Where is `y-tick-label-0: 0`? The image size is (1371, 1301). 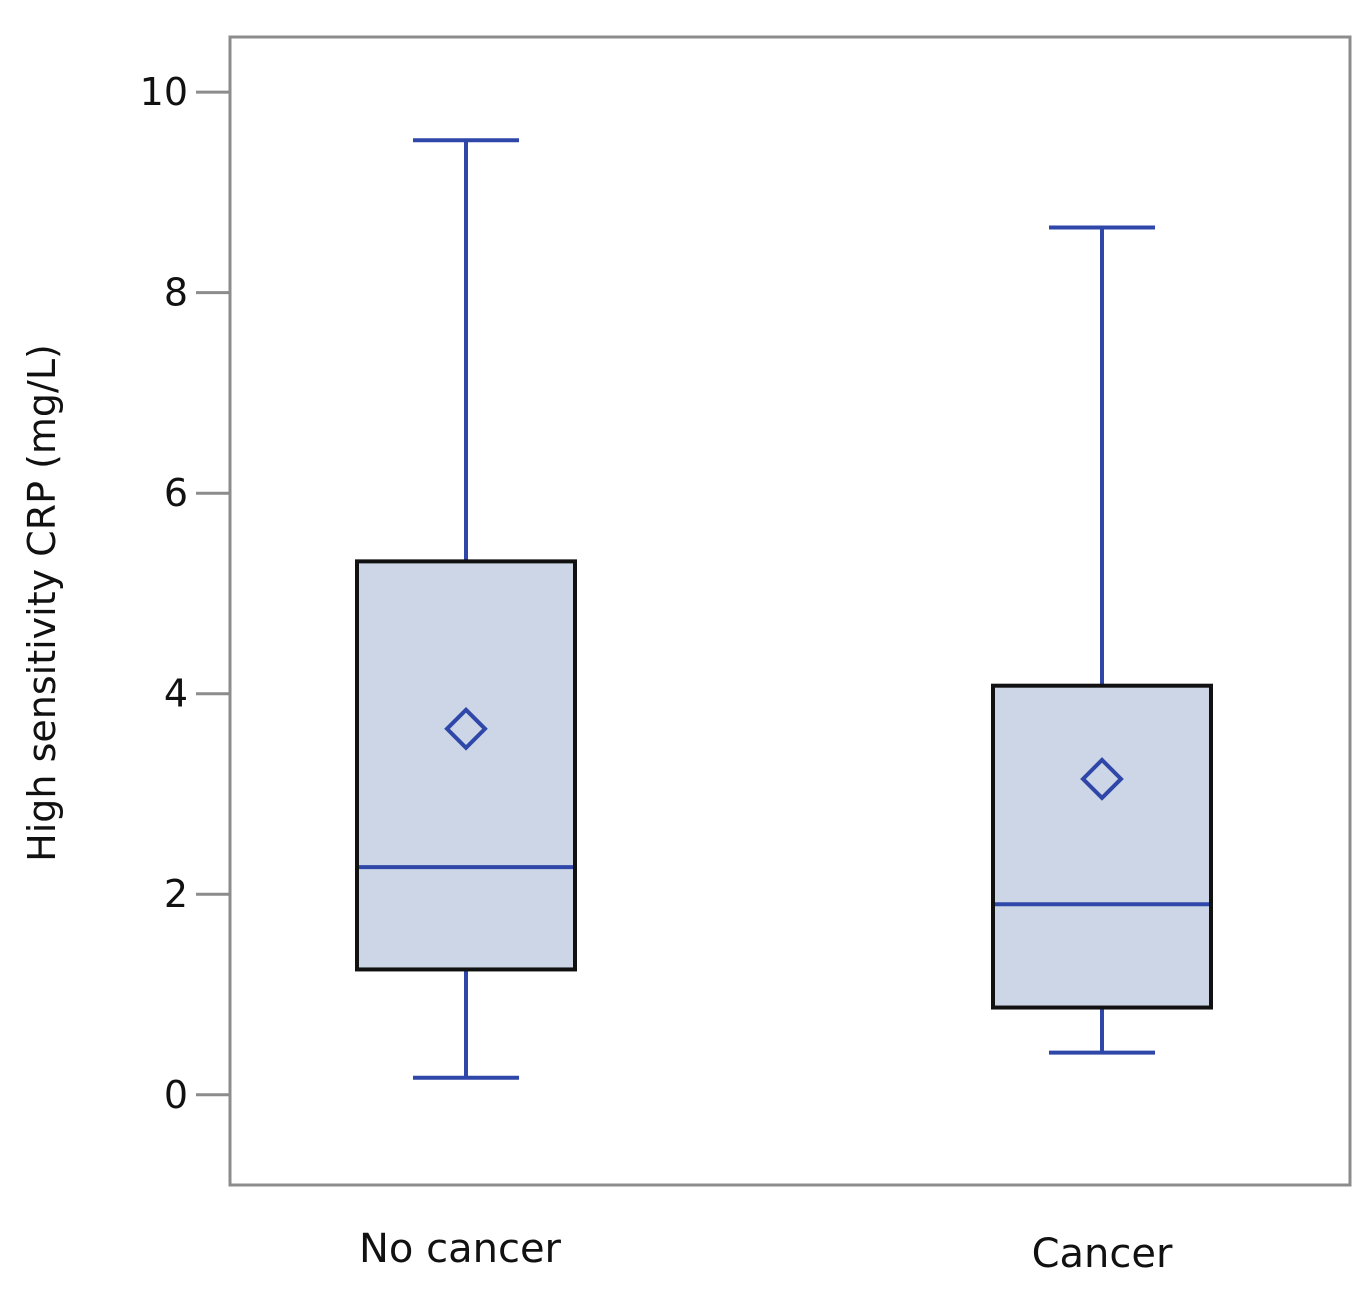
y-tick-label-0: 0 is located at coordinates (176, 1095).